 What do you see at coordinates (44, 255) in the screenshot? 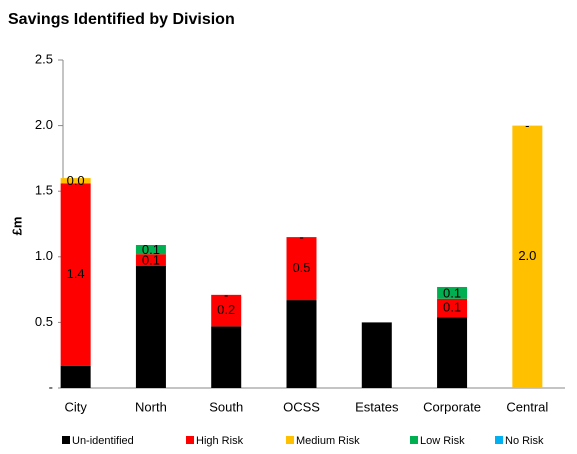
I see `y-tick-label: 1.0` at bounding box center [44, 255].